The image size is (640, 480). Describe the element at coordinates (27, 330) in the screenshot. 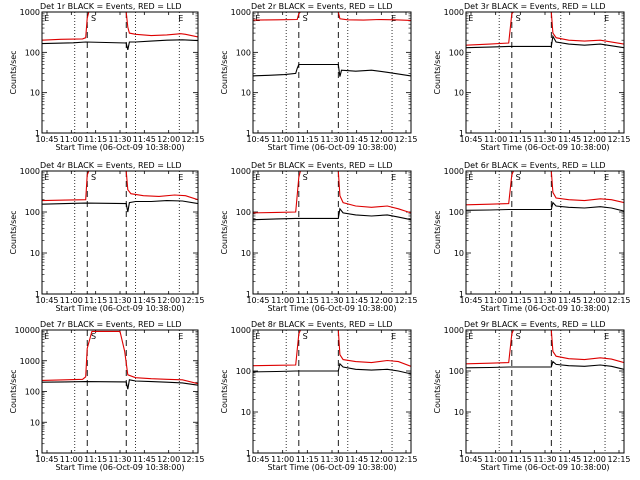

I see `y-tick-label: 10000` at that location.